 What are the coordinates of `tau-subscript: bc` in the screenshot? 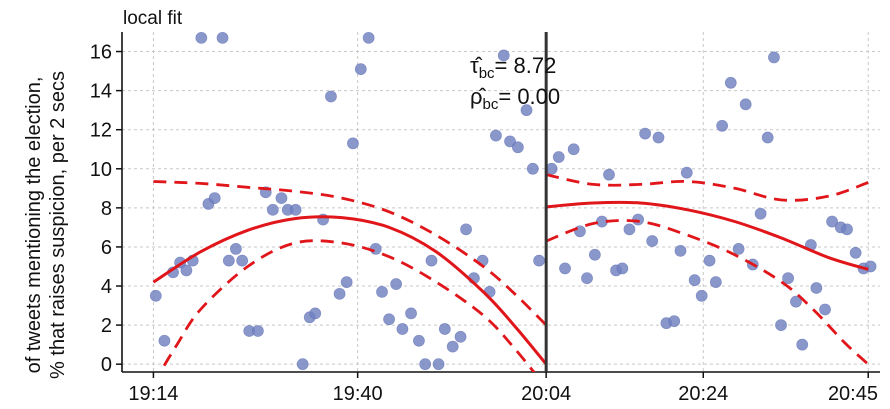 It's located at (487, 73).